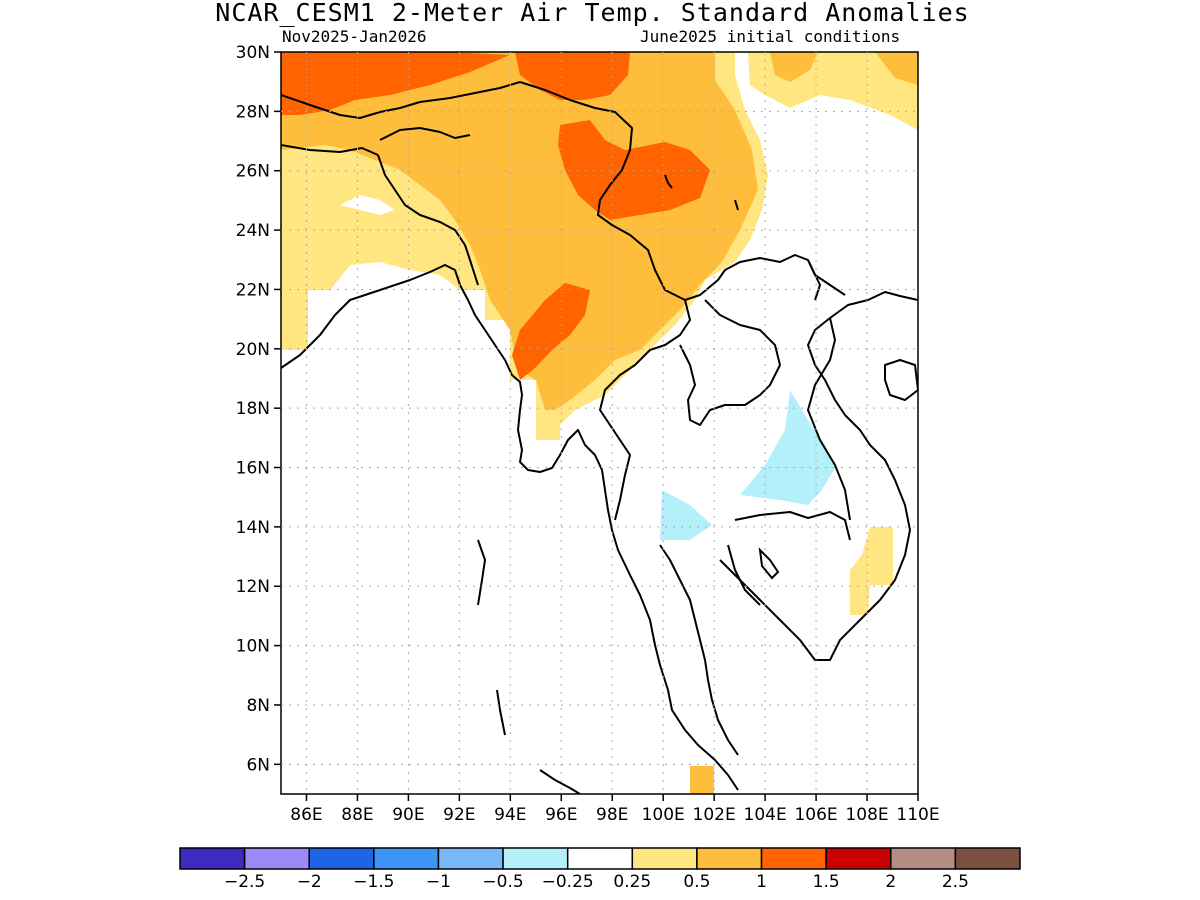 Image resolution: width=1200 pixels, height=900 pixels. I want to click on colorbar-label: −1.5, so click(373, 882).